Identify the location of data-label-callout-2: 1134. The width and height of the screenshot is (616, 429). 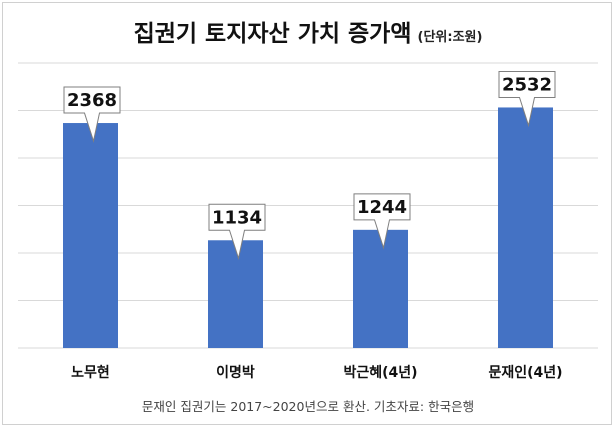
(237, 232).